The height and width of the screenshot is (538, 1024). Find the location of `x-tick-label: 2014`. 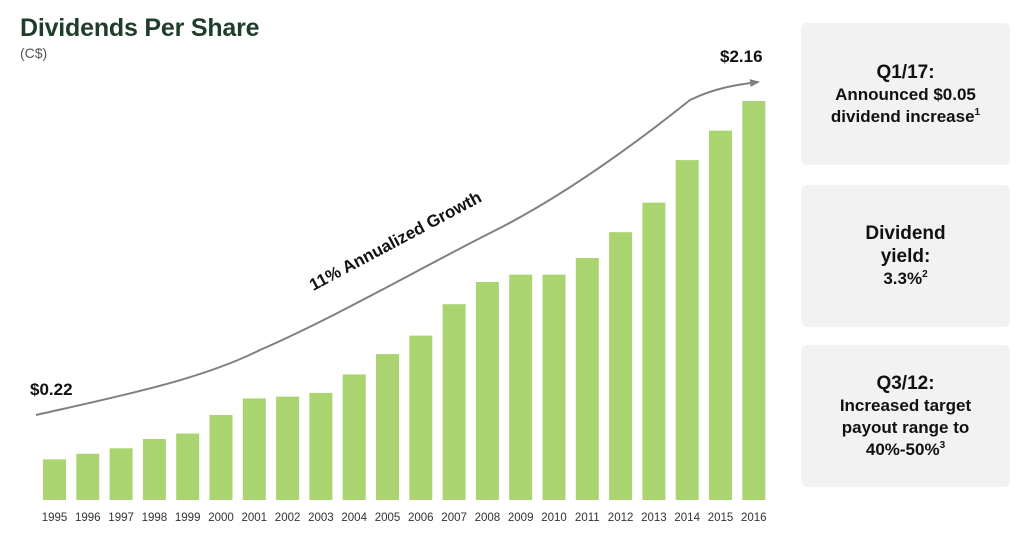

x-tick-label: 2014 is located at coordinates (687, 518).